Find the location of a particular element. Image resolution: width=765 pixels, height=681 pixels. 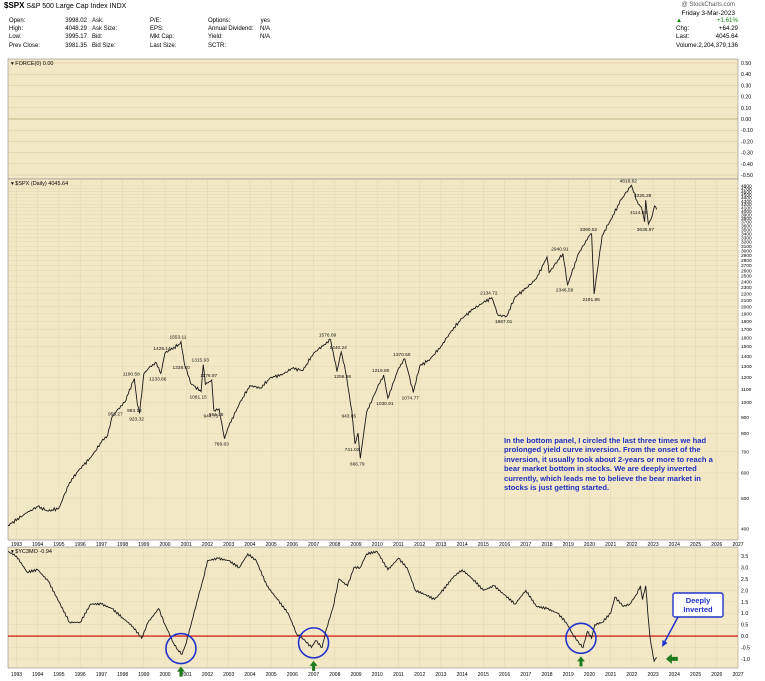

y-tick-label: 0.30 is located at coordinates (746, 86).